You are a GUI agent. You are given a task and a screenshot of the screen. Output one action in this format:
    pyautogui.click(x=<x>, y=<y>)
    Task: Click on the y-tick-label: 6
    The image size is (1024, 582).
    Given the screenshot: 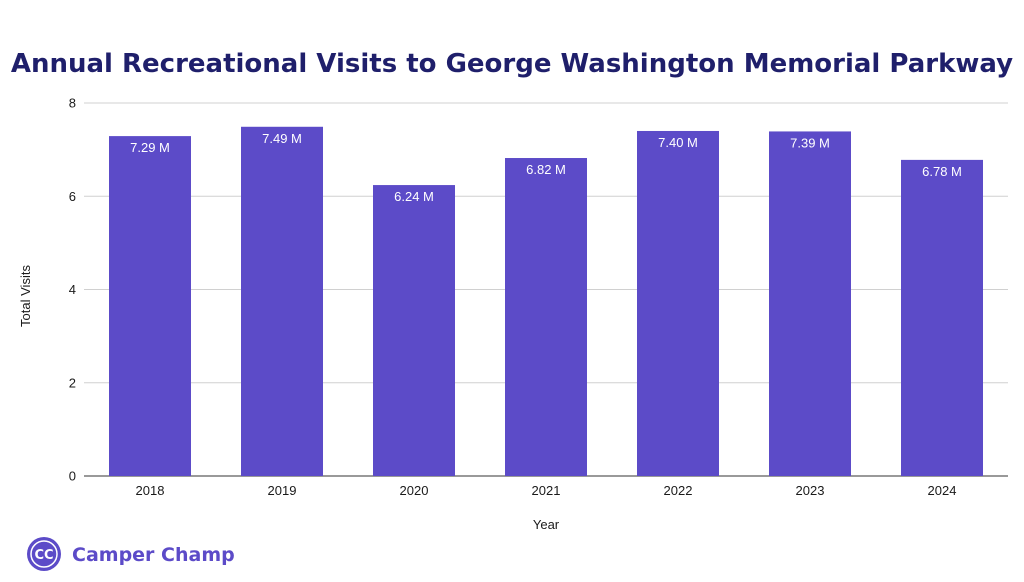 What is the action you would take?
    pyautogui.click(x=72, y=196)
    